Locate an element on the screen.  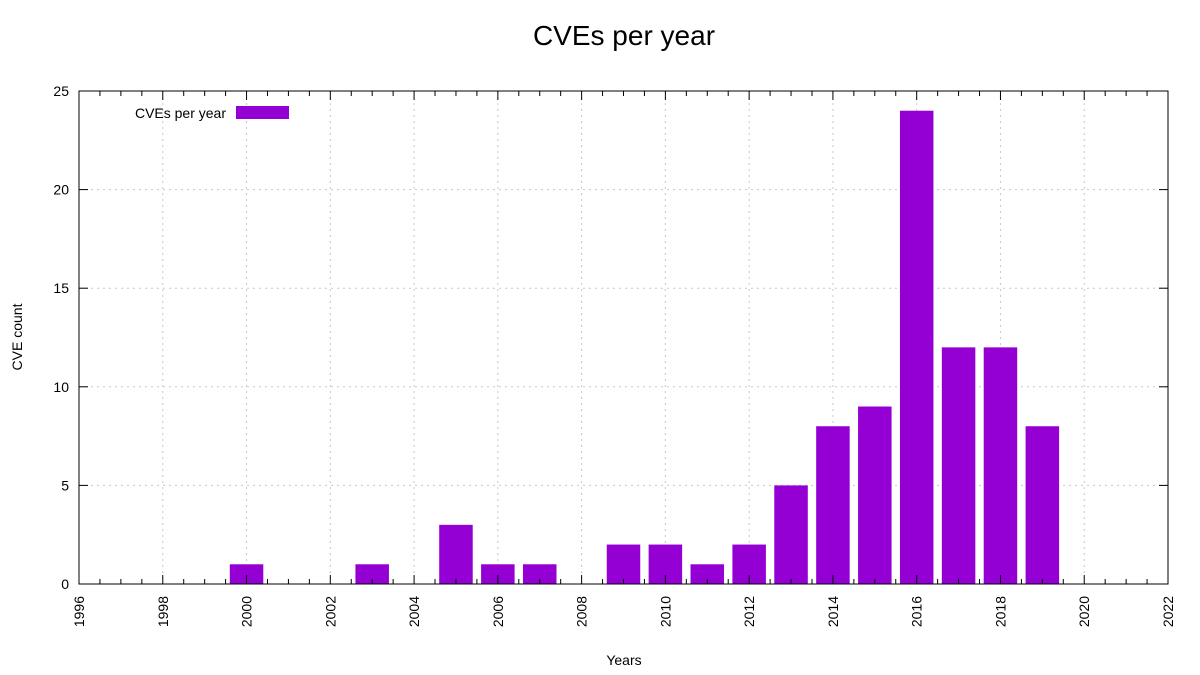
y-tick-label: 15 is located at coordinates (61, 288).